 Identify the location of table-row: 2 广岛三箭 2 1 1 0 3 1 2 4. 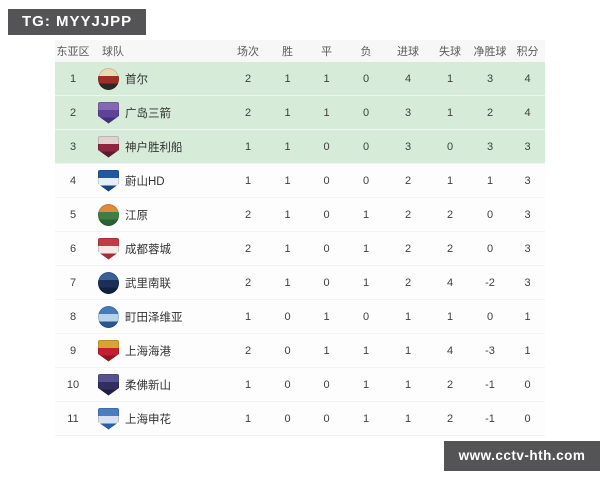
(300, 113).